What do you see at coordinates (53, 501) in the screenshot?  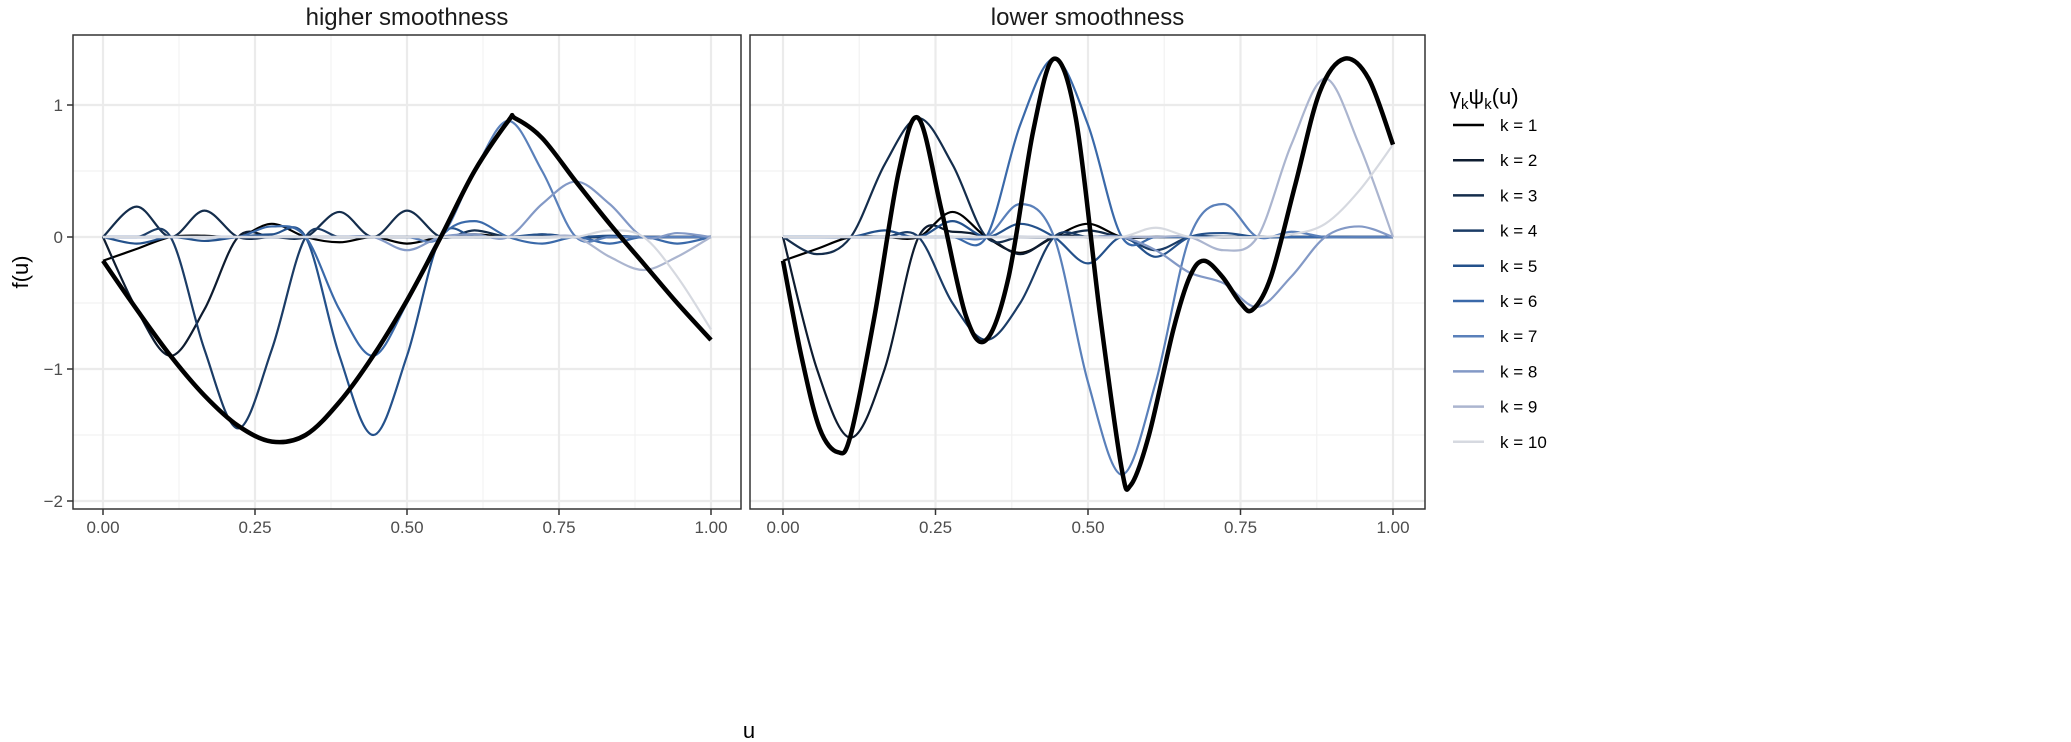 I see `y-tick-label: −2` at bounding box center [53, 501].